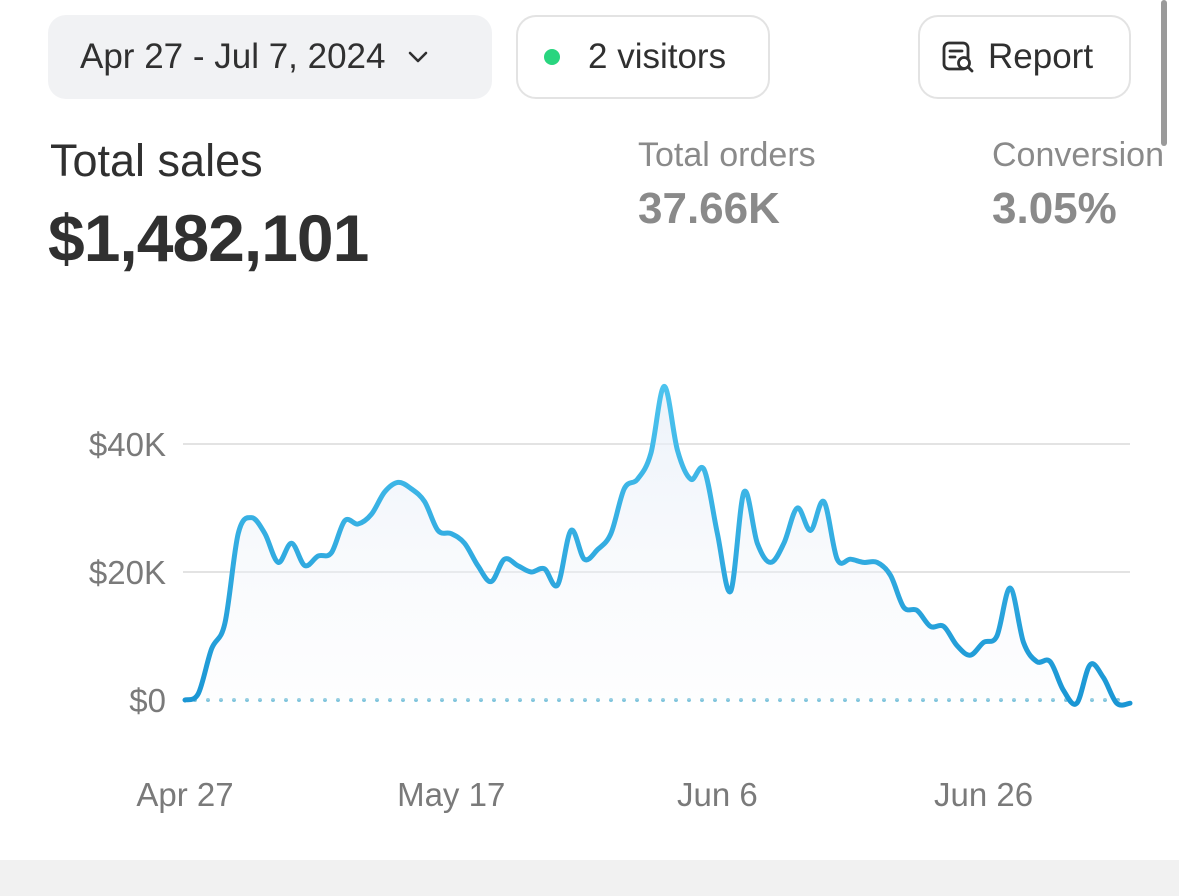 The image size is (1179, 896). I want to click on x-tick-label: Apr 27, so click(184, 794).